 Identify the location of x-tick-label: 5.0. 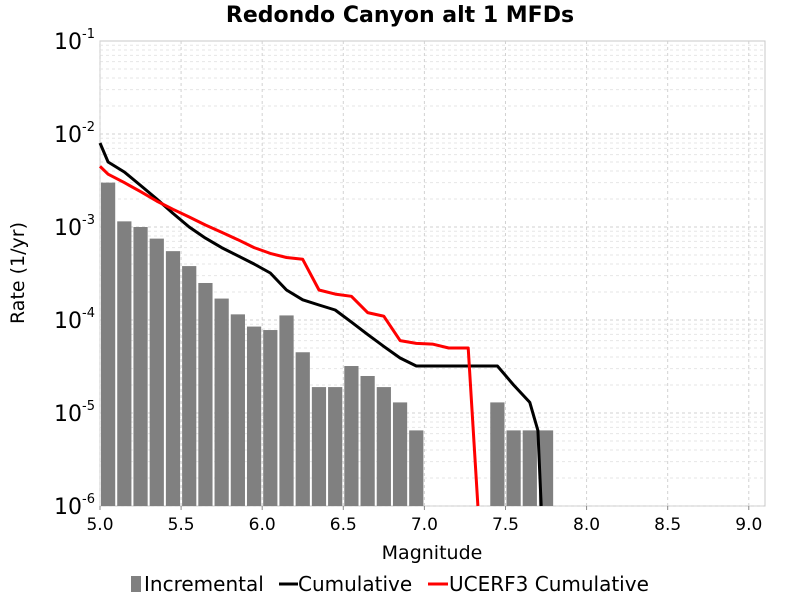
(99, 525).